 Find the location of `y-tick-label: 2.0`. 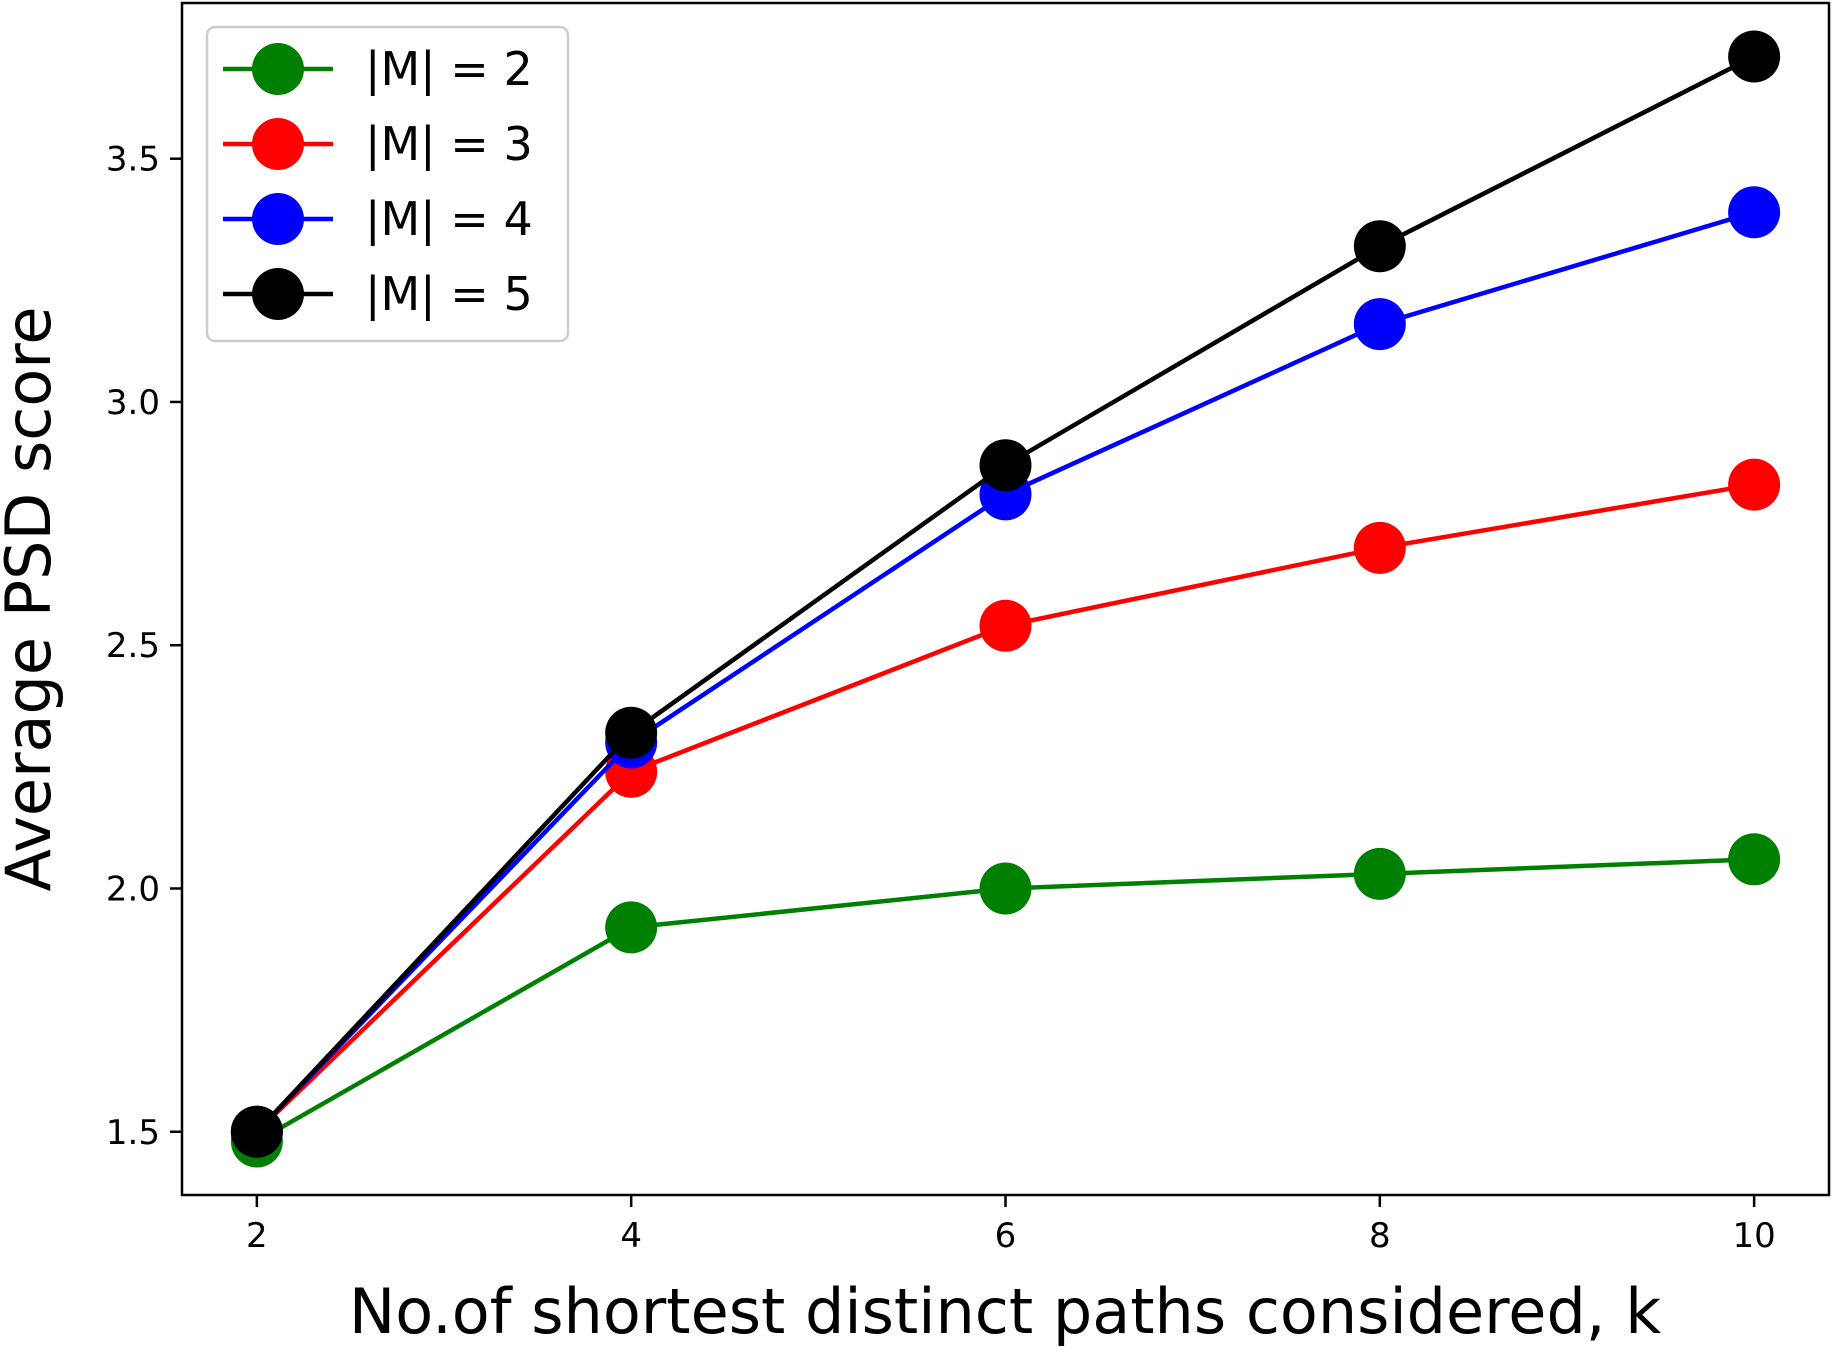

y-tick-label: 2.0 is located at coordinates (133, 889).